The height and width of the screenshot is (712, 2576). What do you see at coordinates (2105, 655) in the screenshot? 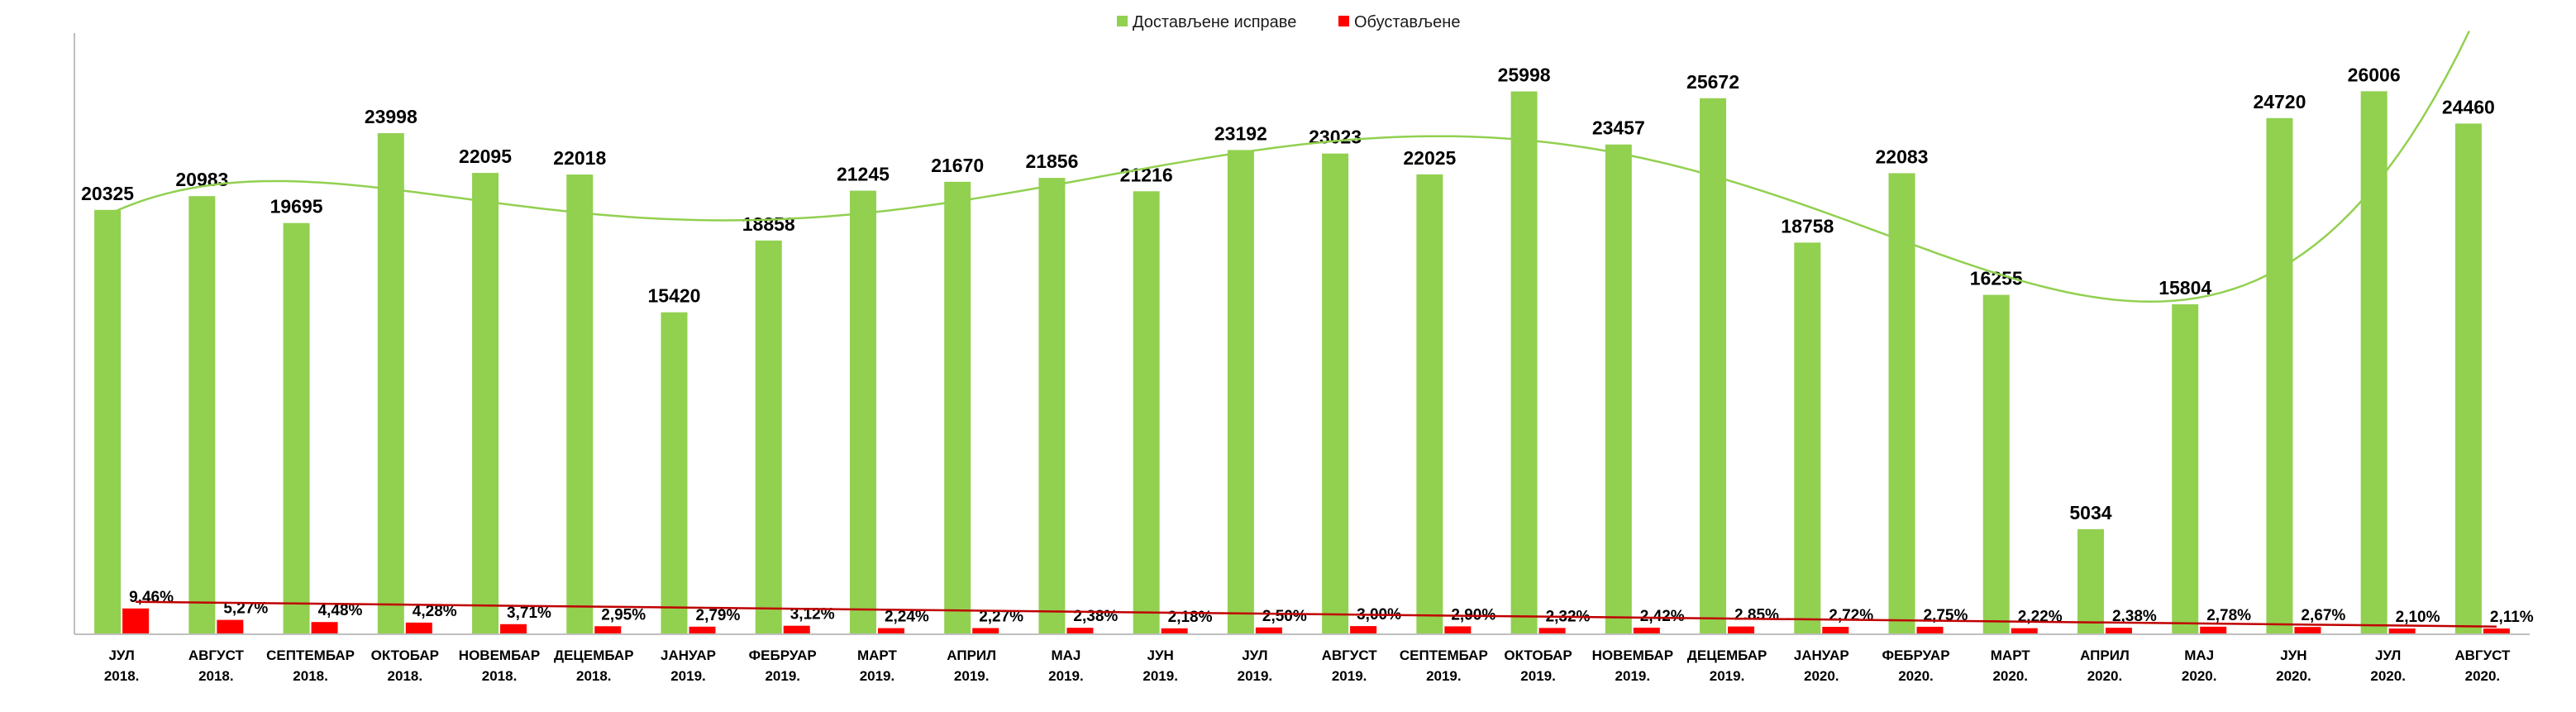
I see `x-tick-label: АПРИЛ` at bounding box center [2105, 655].